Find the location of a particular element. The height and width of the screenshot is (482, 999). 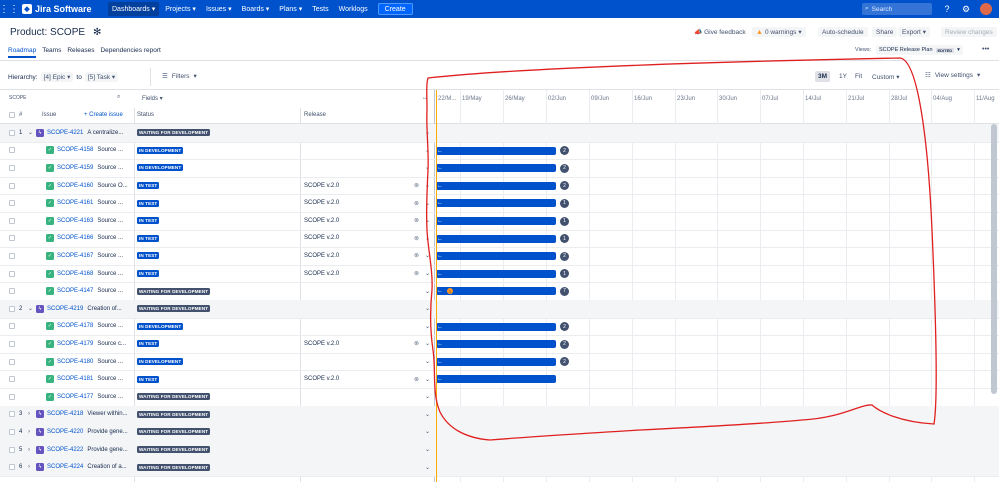

filters-button: ☰ Filters ▾ is located at coordinates (179, 76).